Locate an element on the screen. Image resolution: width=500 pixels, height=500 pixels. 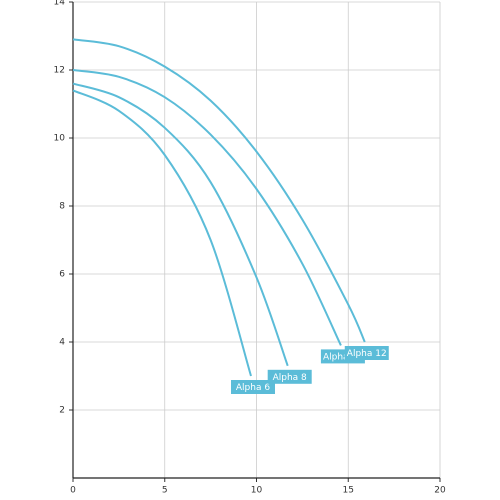
x-tick-label: 15 is located at coordinates (348, 491).